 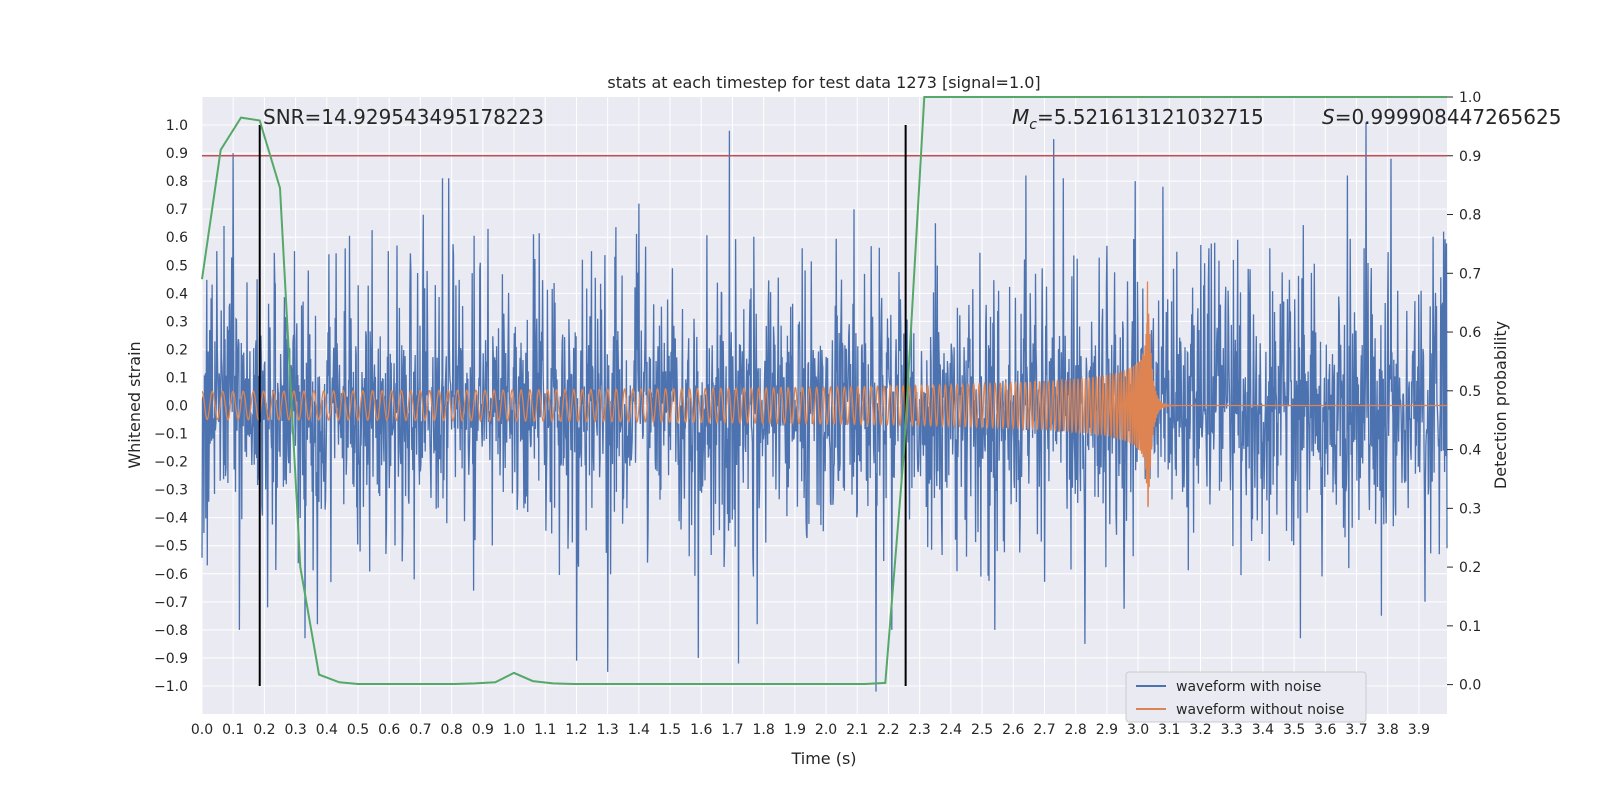 What do you see at coordinates (1328, 117) in the screenshot?
I see `score-symbol: S` at bounding box center [1328, 117].